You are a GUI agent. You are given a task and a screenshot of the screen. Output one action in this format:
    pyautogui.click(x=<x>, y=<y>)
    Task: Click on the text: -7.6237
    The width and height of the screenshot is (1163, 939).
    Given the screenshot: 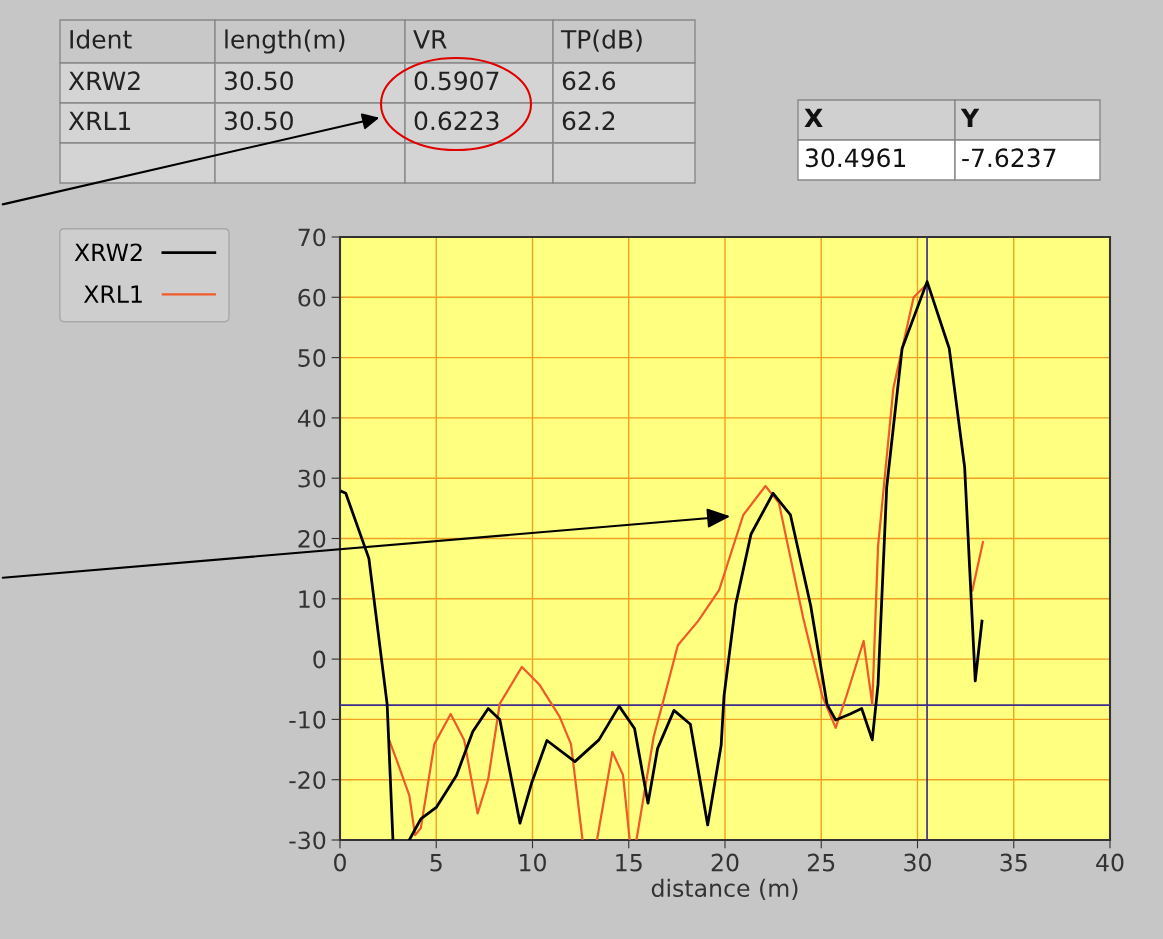 What is the action you would take?
    pyautogui.click(x=1009, y=158)
    